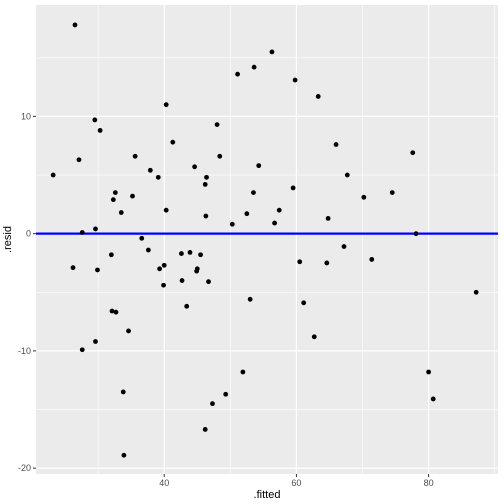 This screenshot has width=504, height=504. I want to click on y-tick-label: 10, so click(26, 116).